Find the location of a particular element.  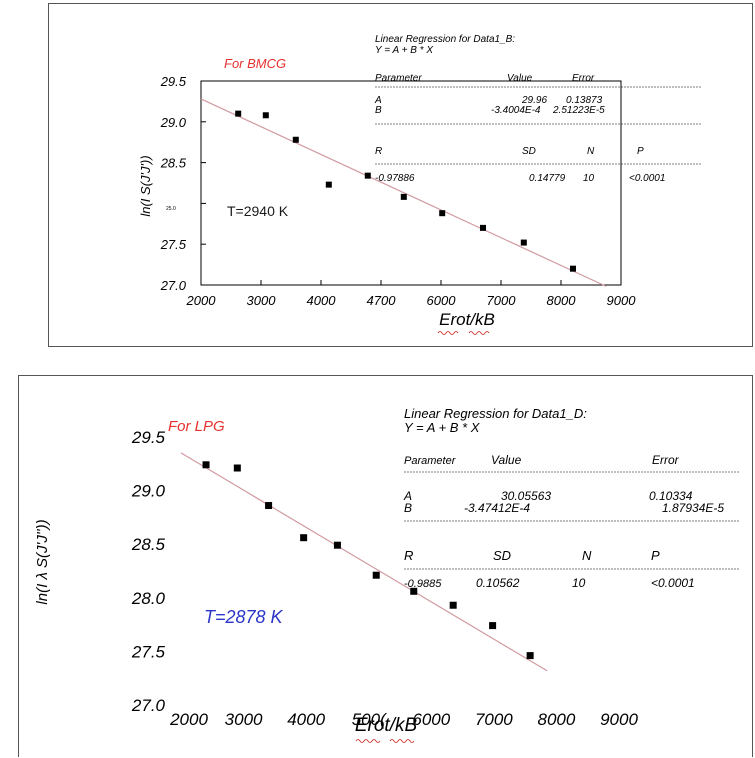

y-axis-minor-label: 25.0 is located at coordinates (171, 209).